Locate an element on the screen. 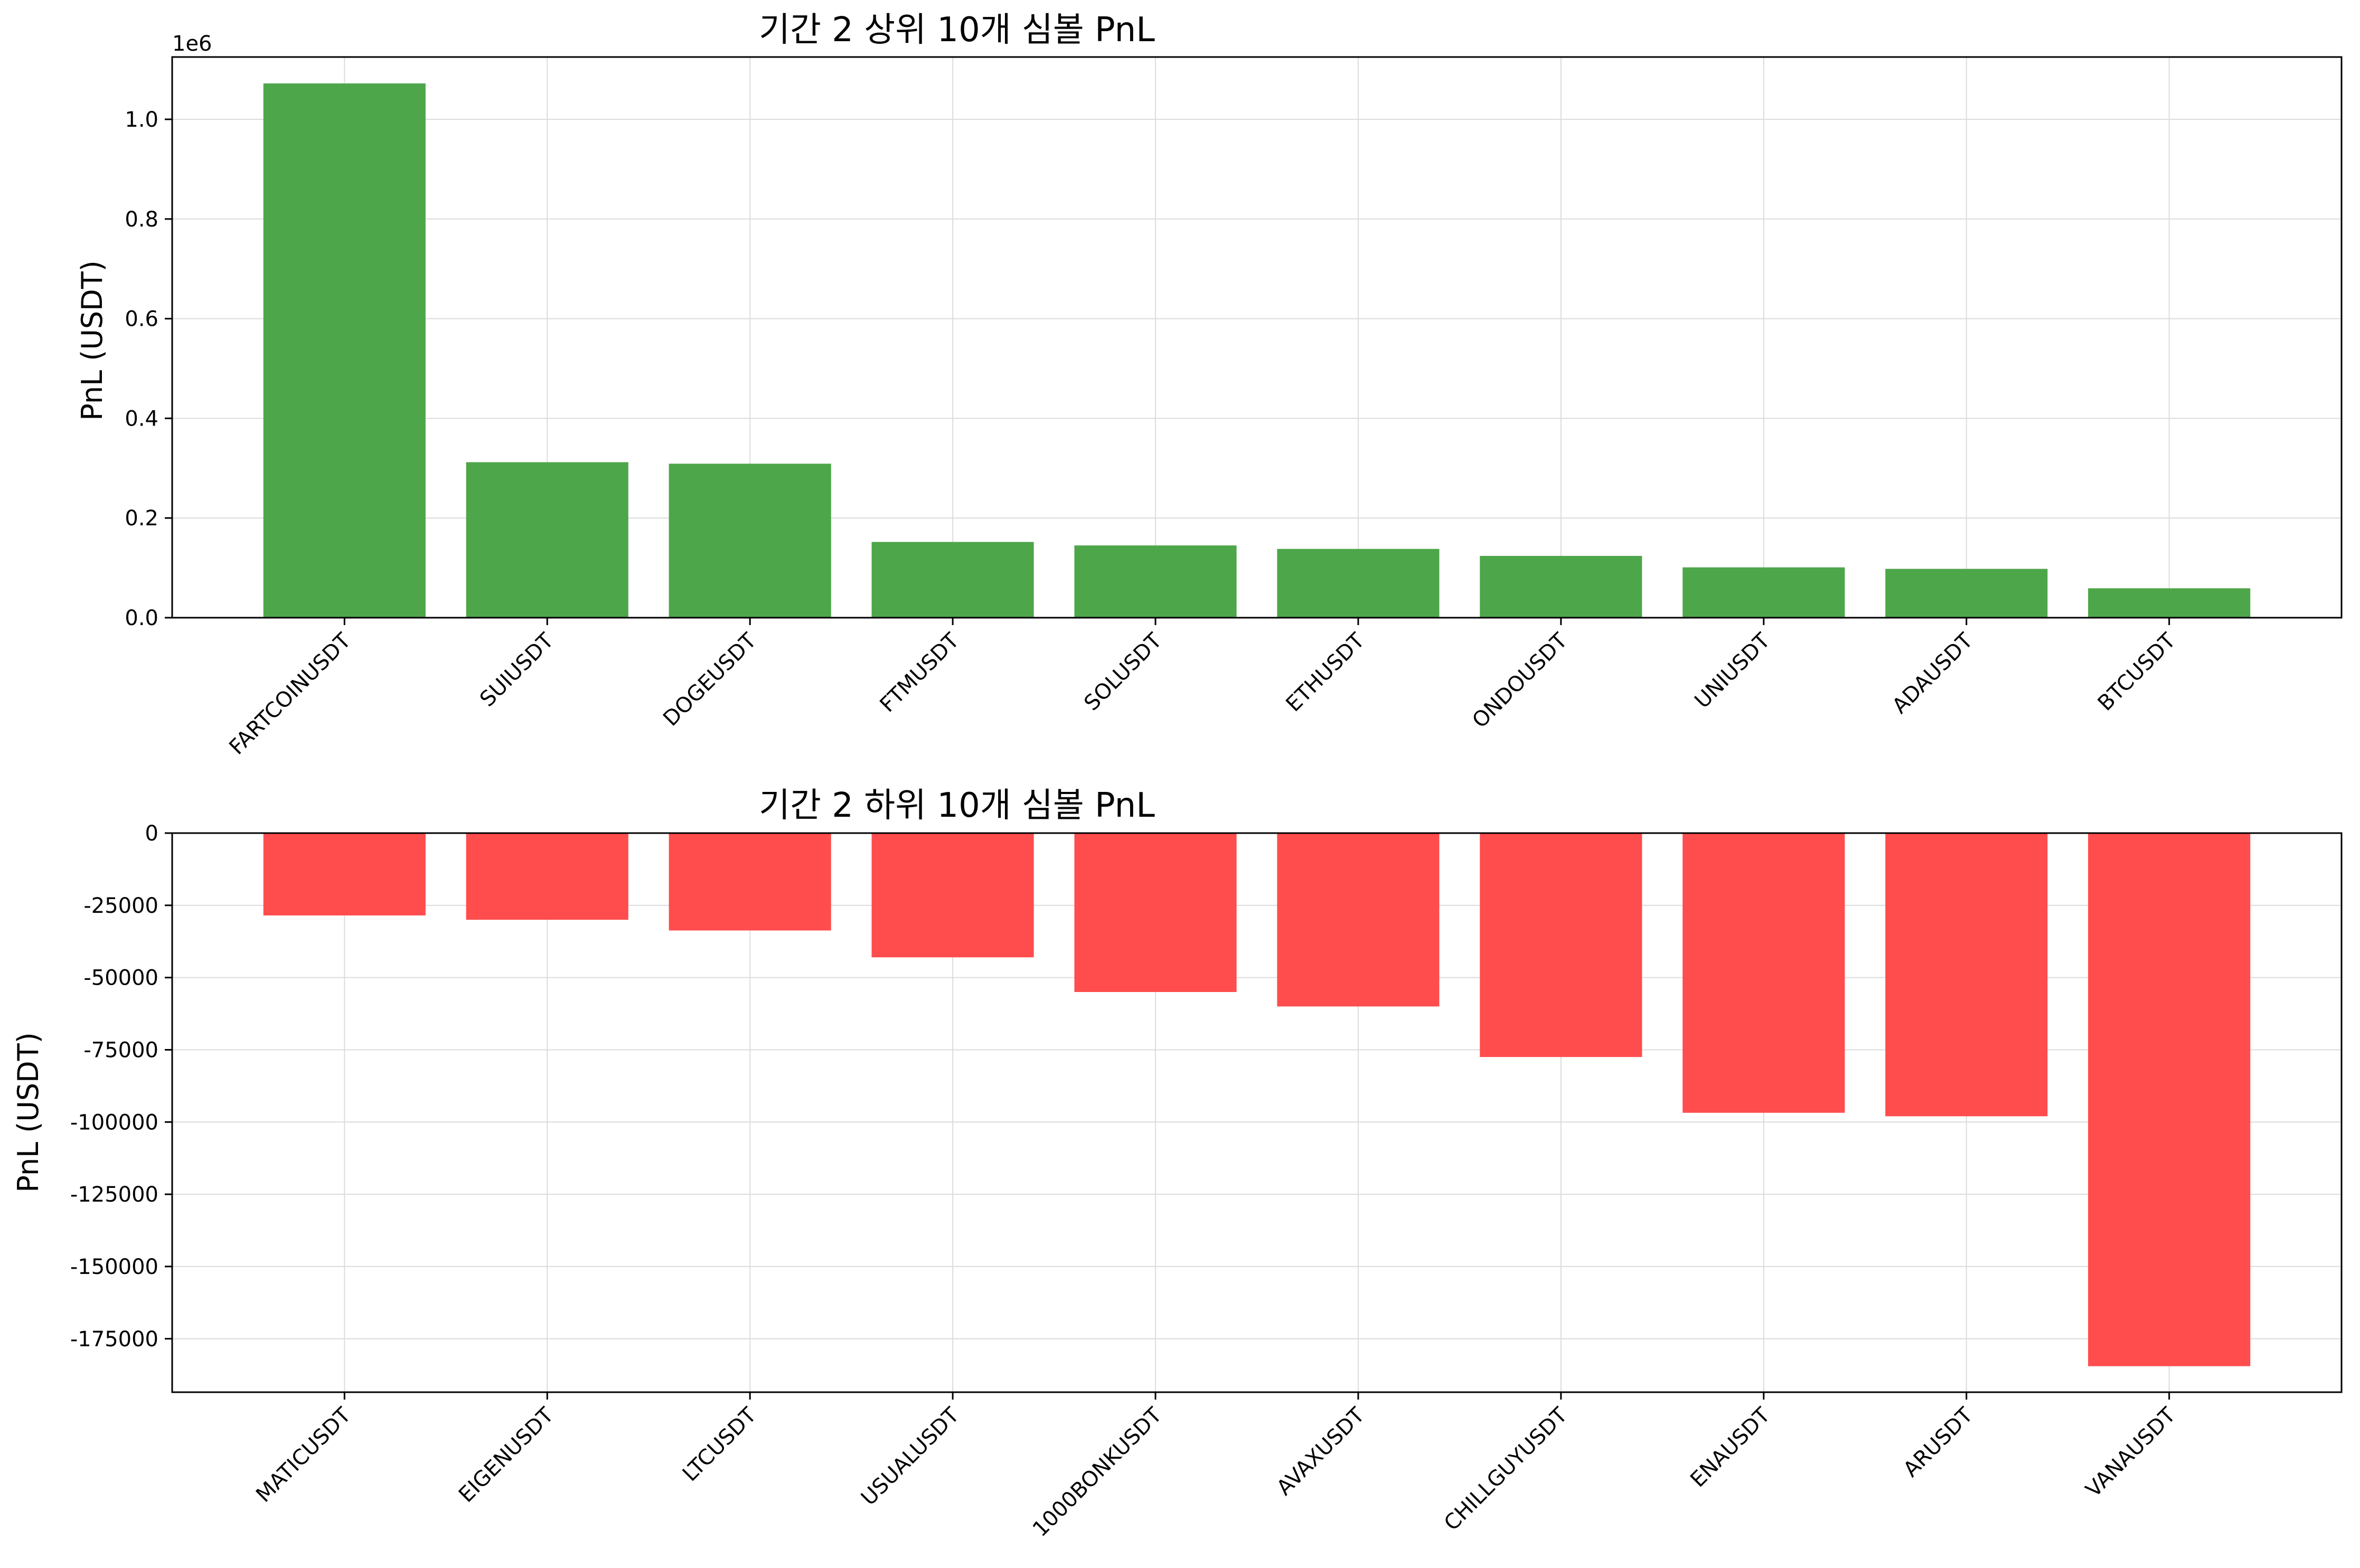  y-offset-label: 1e6 is located at coordinates (192, 44).